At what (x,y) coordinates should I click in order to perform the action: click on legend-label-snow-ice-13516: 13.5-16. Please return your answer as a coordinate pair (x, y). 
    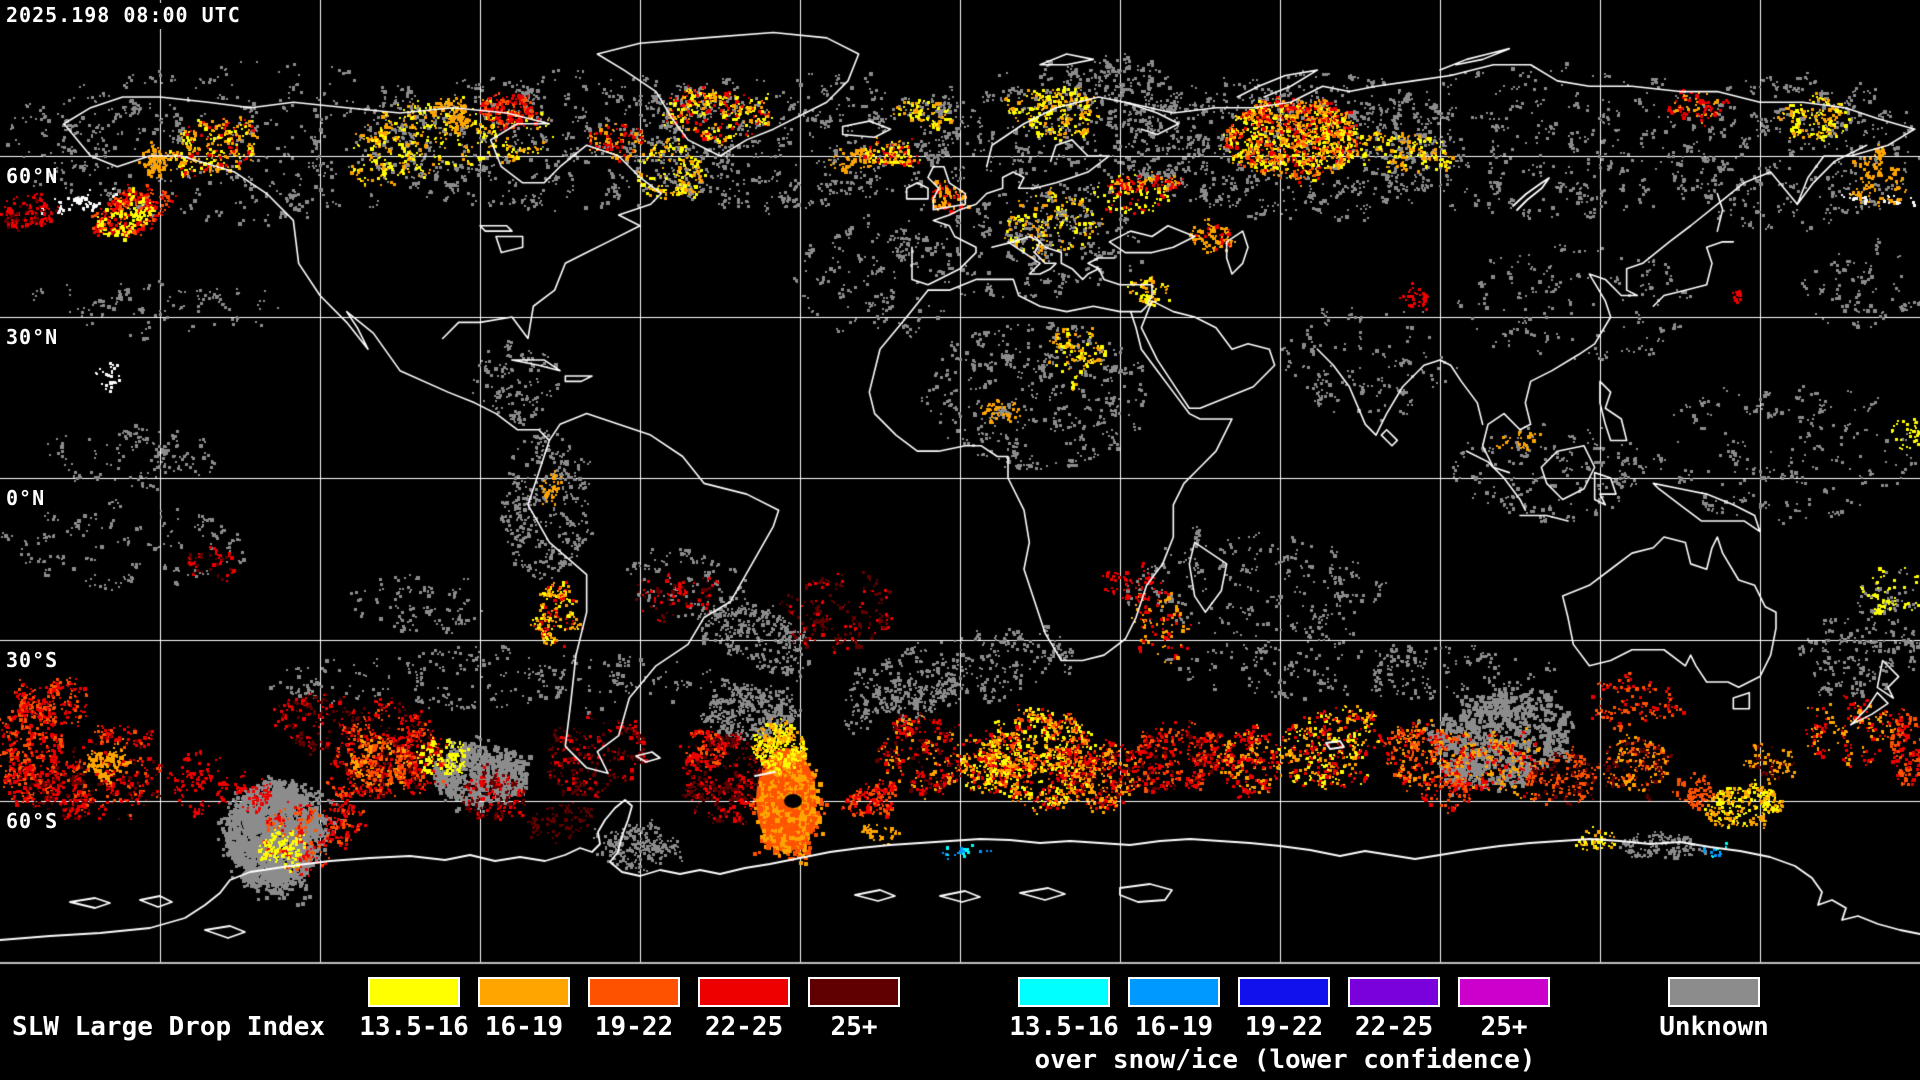
    Looking at the image, I should click on (1064, 1027).